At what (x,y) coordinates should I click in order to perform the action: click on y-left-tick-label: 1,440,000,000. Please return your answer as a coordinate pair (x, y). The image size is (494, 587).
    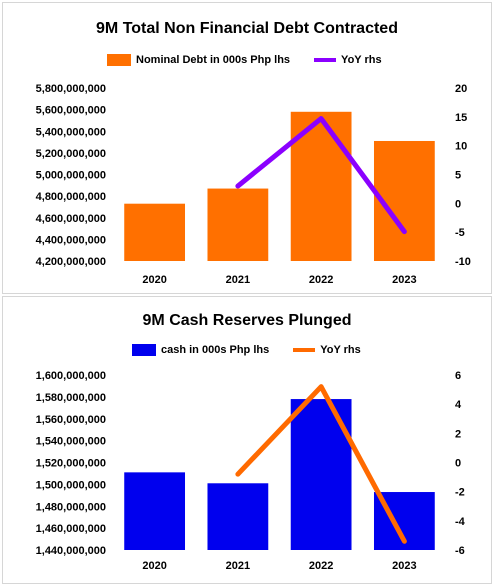
    Looking at the image, I should click on (71, 551).